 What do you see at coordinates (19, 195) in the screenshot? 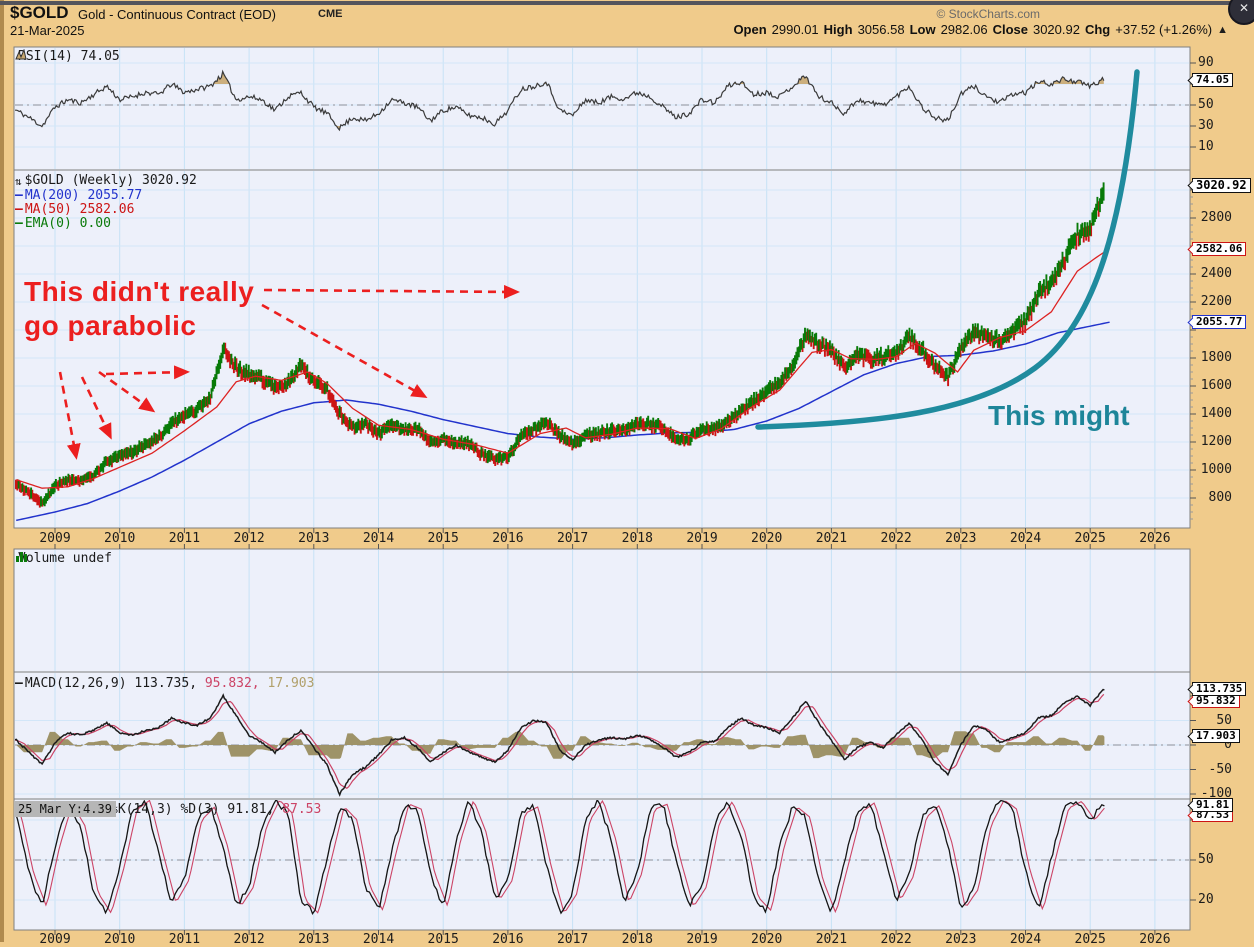
I see `ma200-line-sample: —` at bounding box center [19, 195].